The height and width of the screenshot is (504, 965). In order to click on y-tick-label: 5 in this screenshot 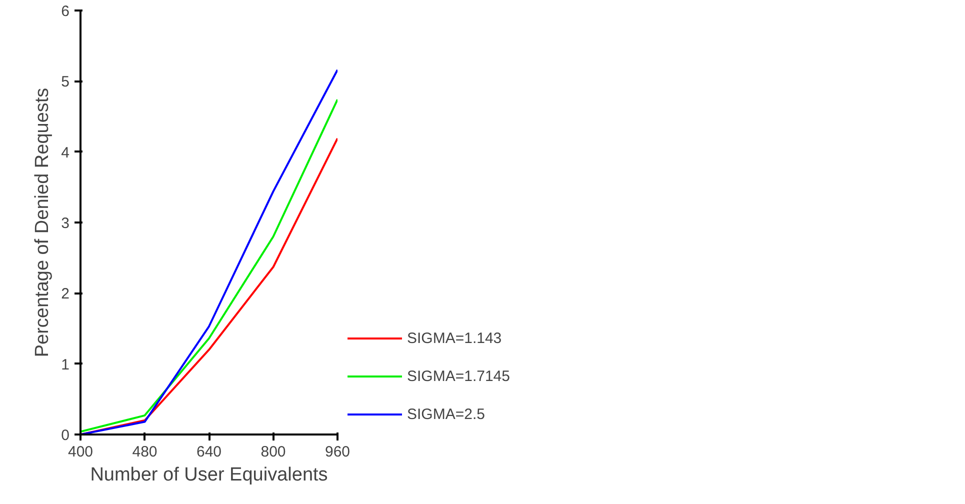, I will do `click(65, 82)`.